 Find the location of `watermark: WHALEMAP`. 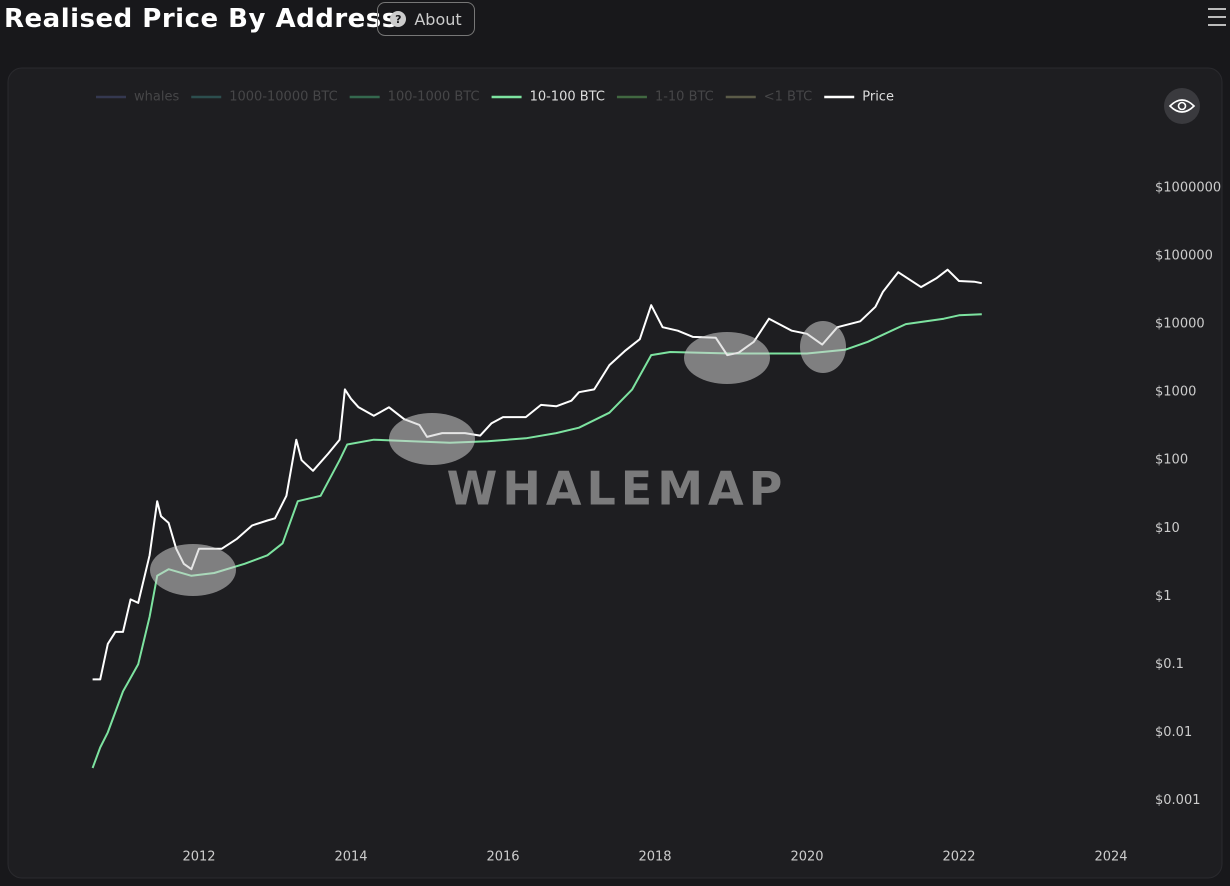

watermark: WHALEMAP is located at coordinates (617, 489).